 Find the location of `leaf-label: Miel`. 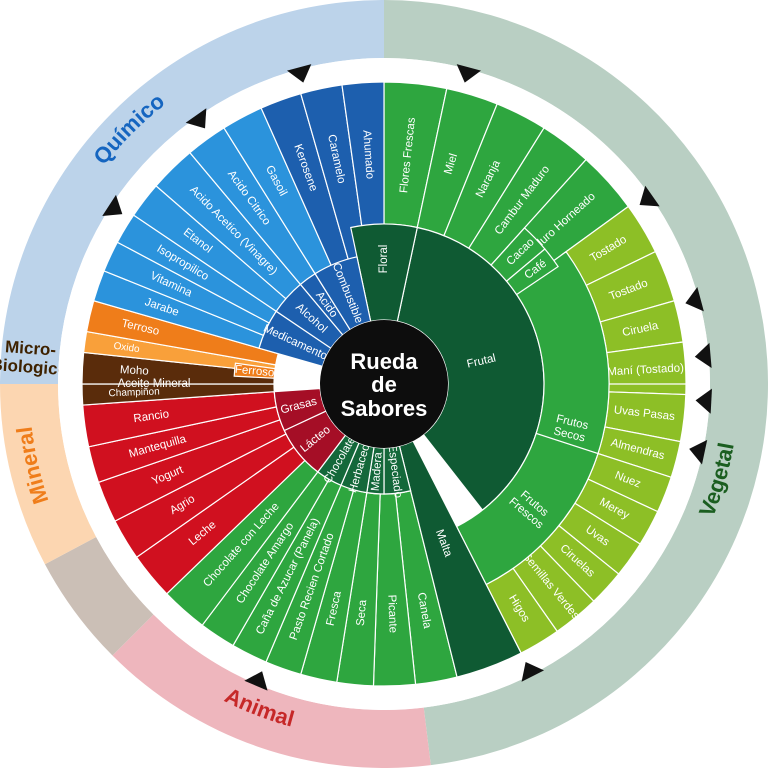

leaf-label: Miel is located at coordinates (451, 164).